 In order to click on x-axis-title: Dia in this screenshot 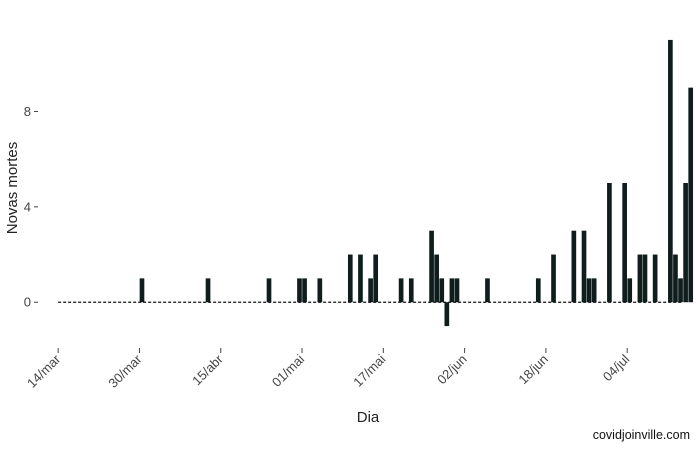, I will do `click(368, 417)`.